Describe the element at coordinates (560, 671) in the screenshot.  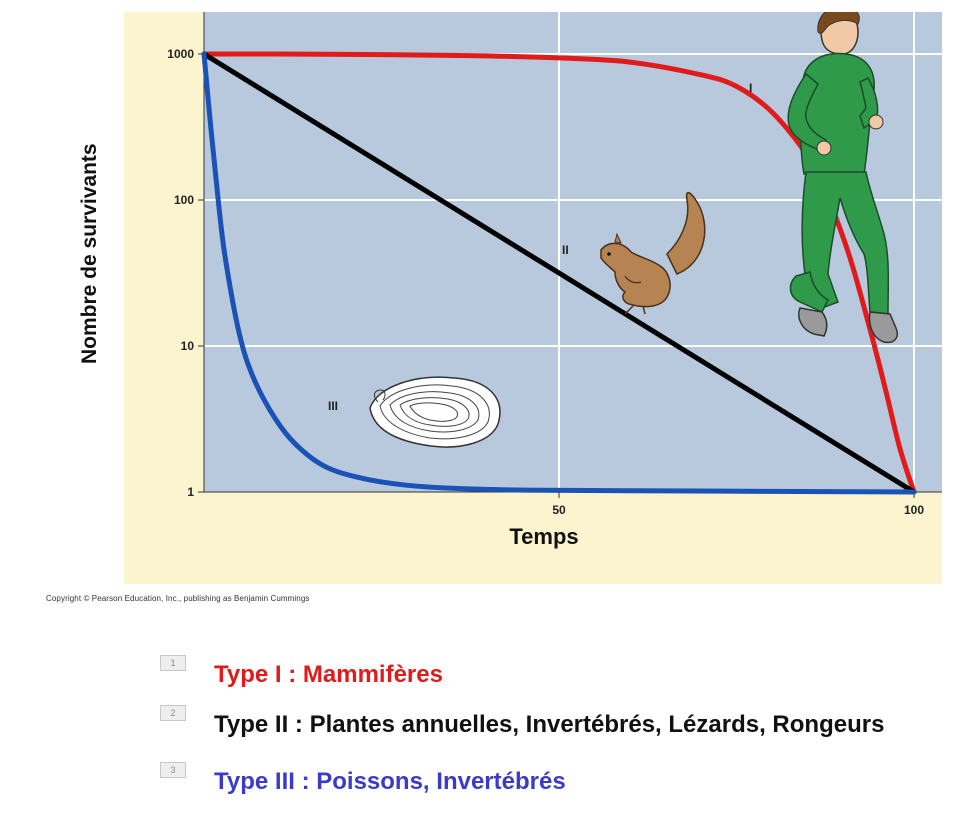
I see `legend-item-type-1: 1 Type I : Mammifères` at that location.